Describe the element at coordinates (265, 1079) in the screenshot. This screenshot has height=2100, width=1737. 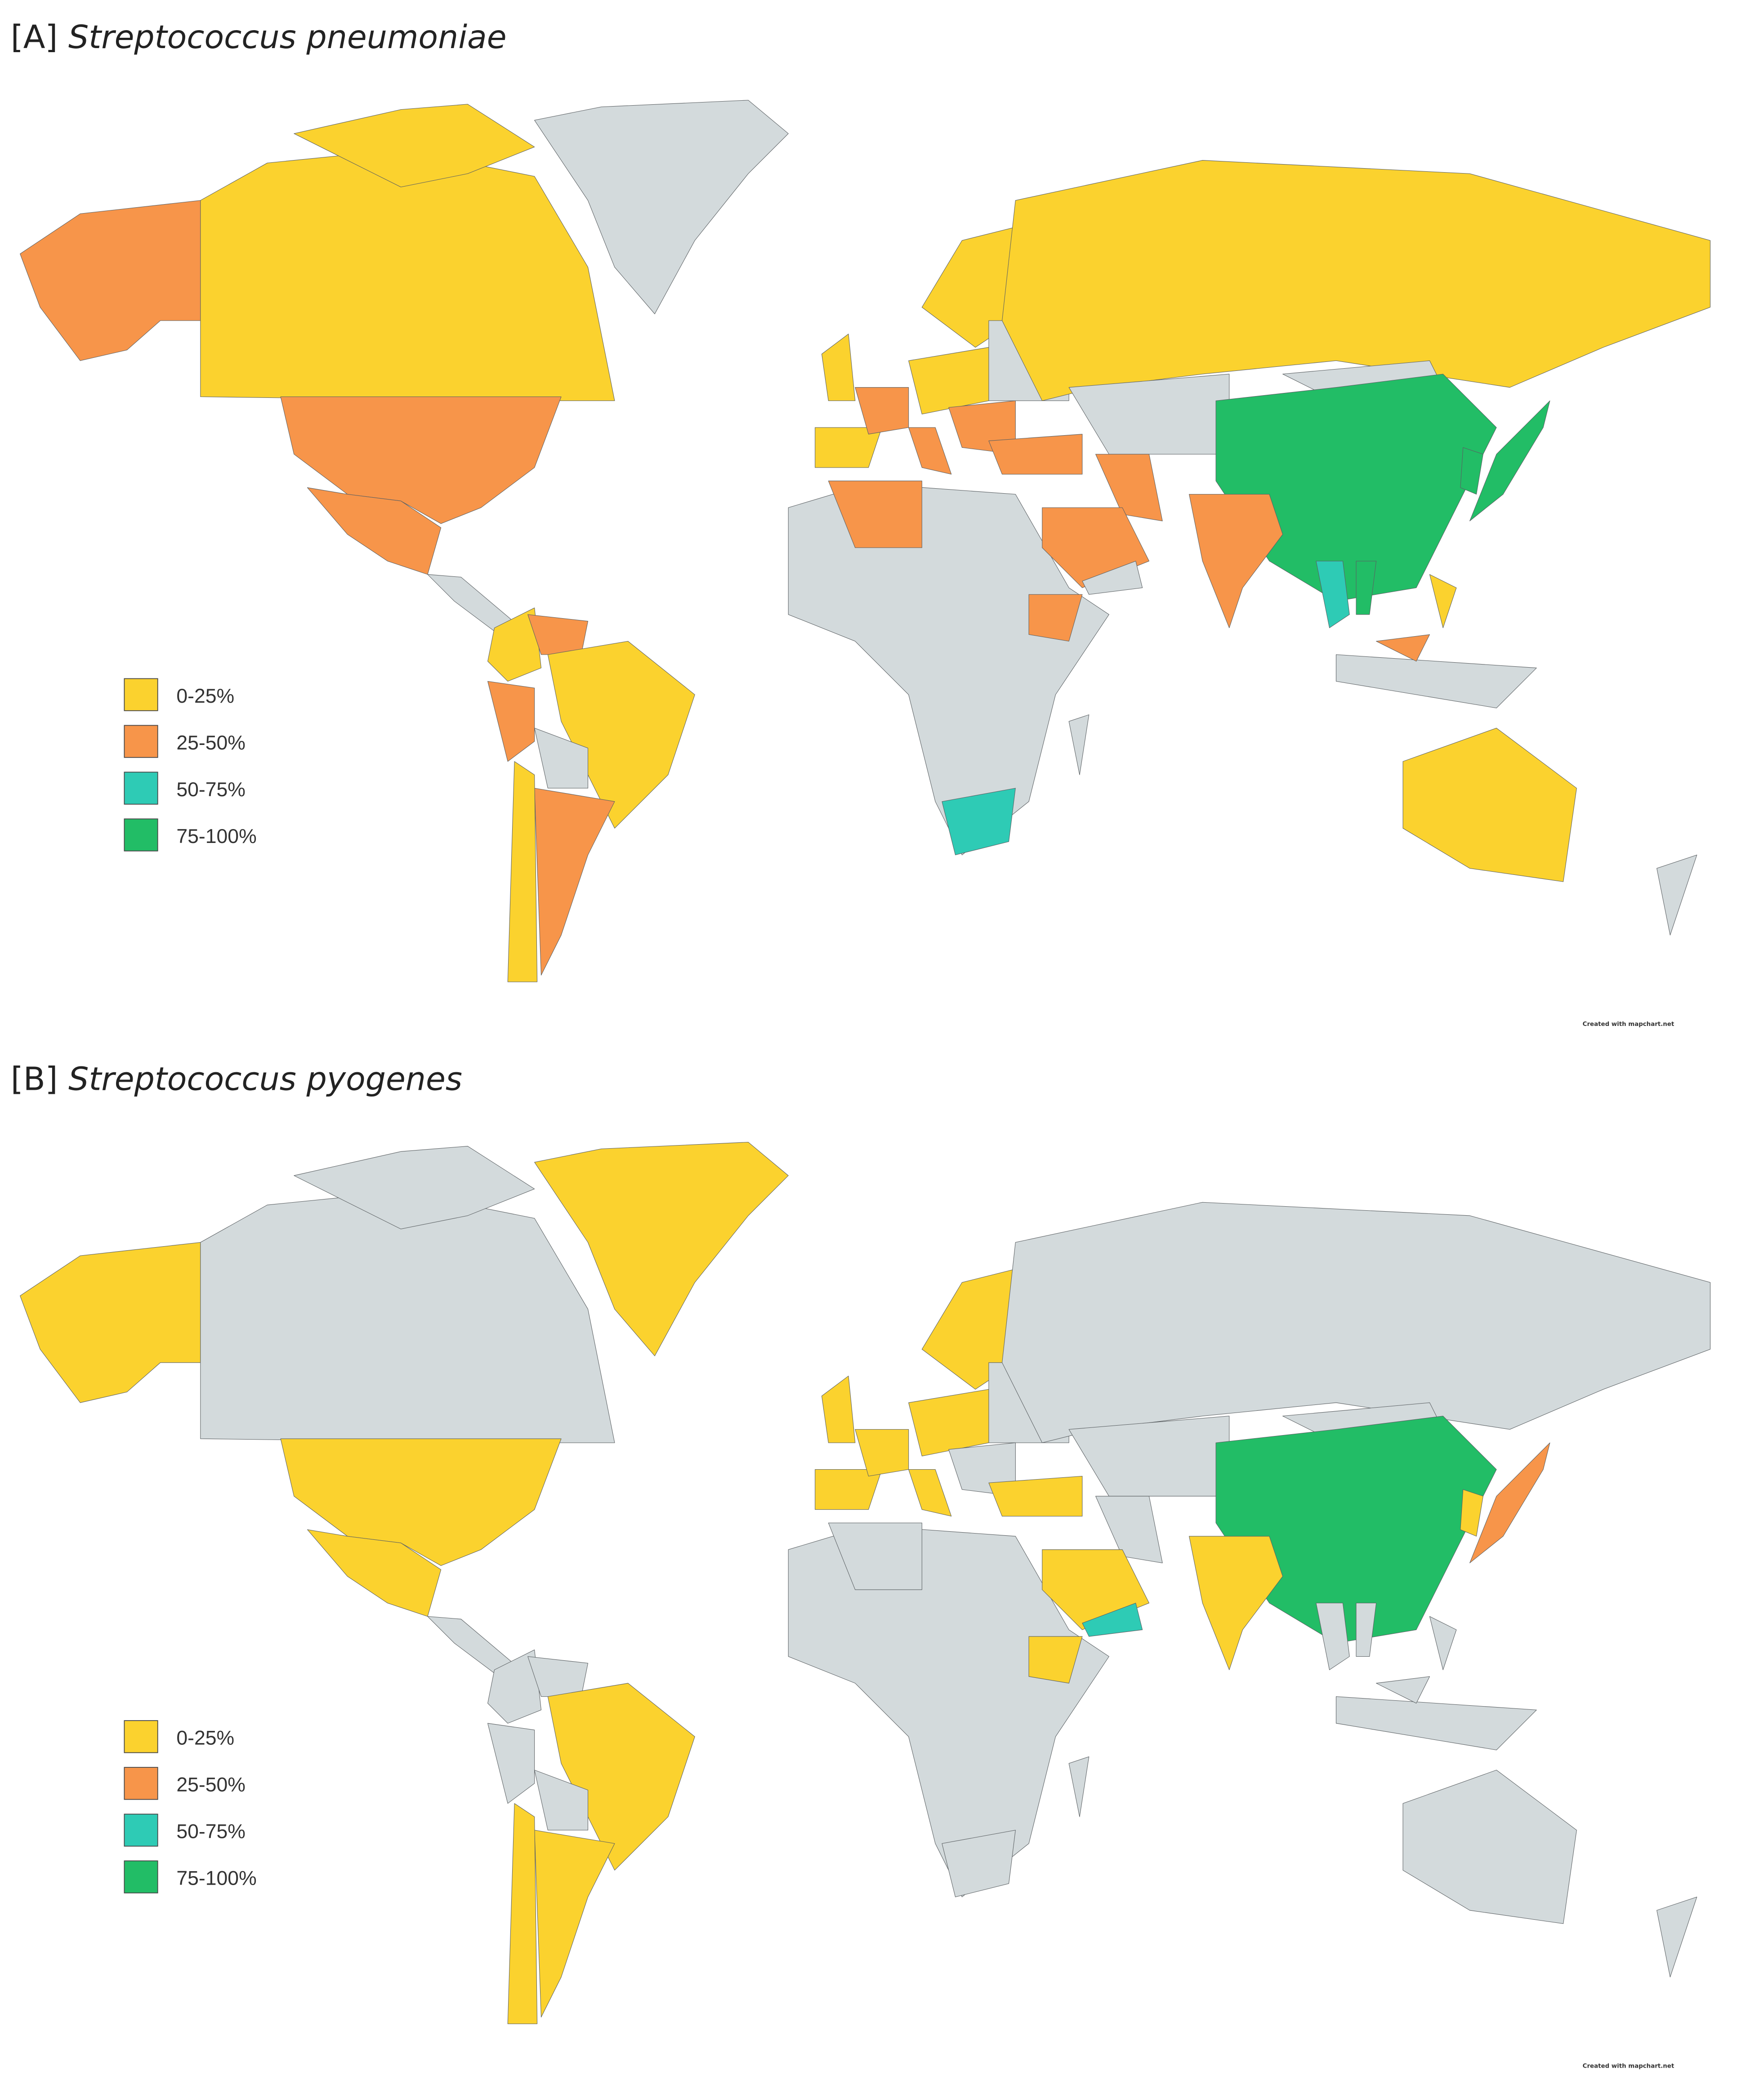
I see `organism-name: Streptococcus pyogenes` at that location.